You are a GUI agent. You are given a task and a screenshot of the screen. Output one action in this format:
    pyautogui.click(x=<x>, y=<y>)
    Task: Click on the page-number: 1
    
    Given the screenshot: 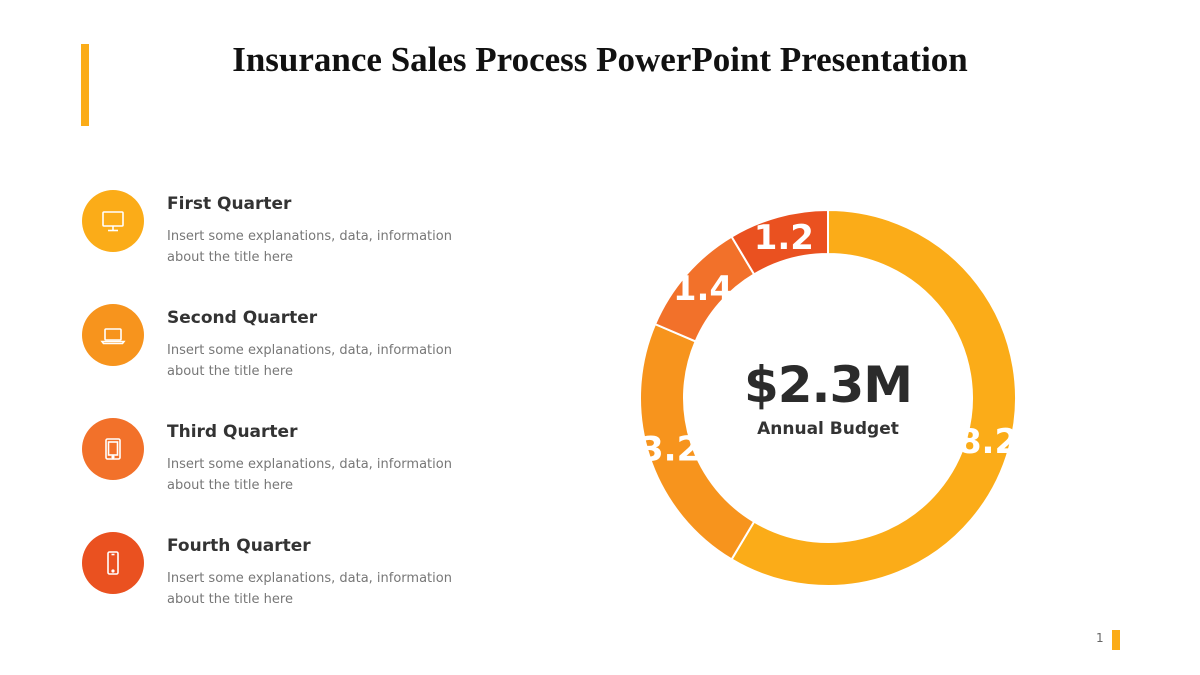 What is the action you would take?
    pyautogui.click(x=1100, y=638)
    